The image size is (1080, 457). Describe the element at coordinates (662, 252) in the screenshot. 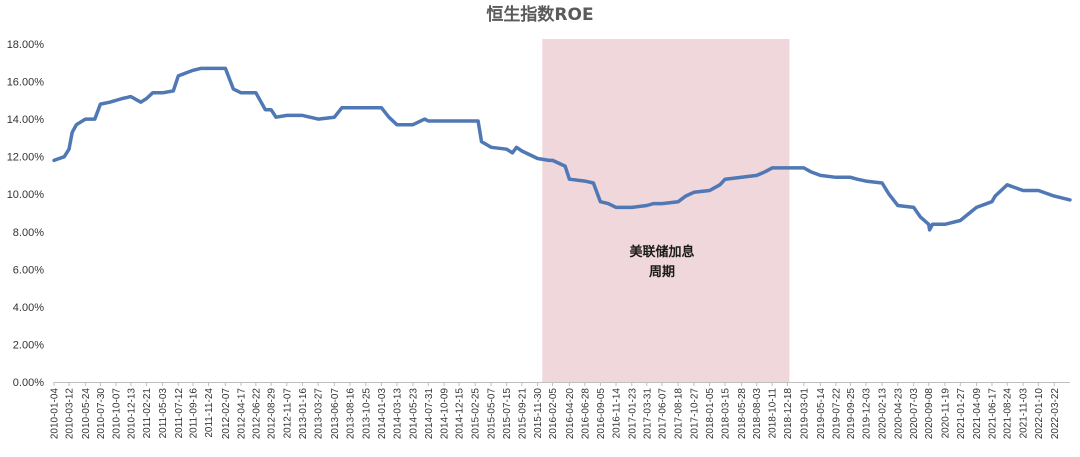

I see `annotation-label-line1: 美联储加息` at that location.